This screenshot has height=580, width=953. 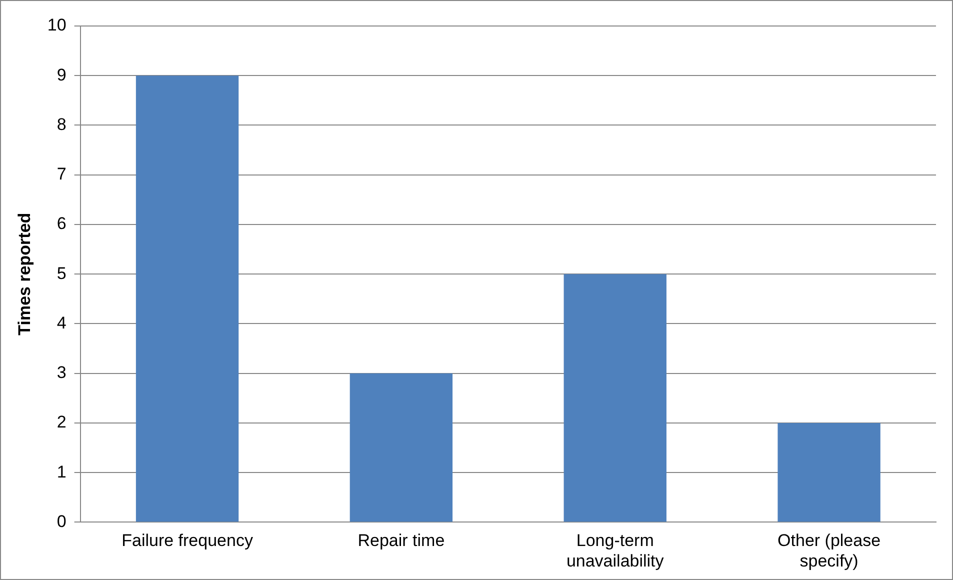 What do you see at coordinates (61, 224) in the screenshot?
I see `y-tick-label: 6` at bounding box center [61, 224].